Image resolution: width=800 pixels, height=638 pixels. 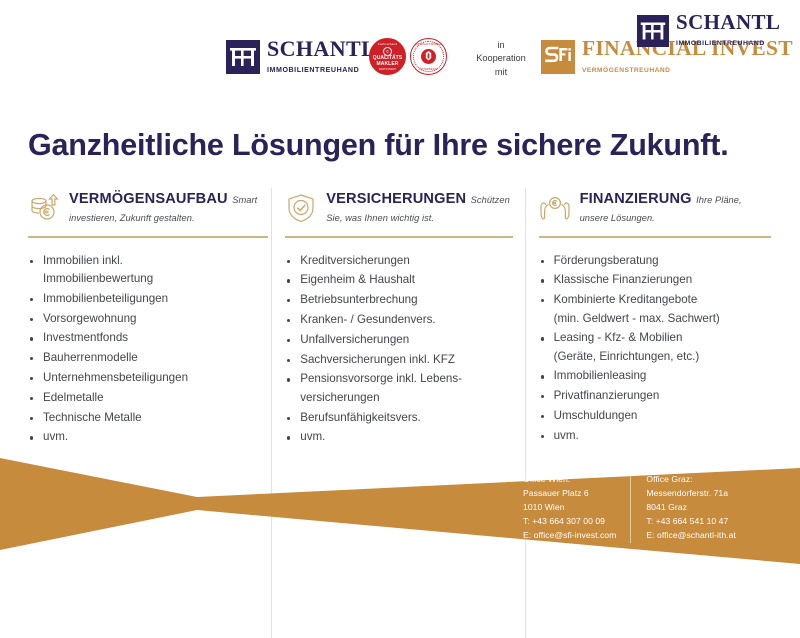 What do you see at coordinates (570, 534) in the screenshot?
I see `office-wien-email: E: office@sfi-invest.com` at bounding box center [570, 534].